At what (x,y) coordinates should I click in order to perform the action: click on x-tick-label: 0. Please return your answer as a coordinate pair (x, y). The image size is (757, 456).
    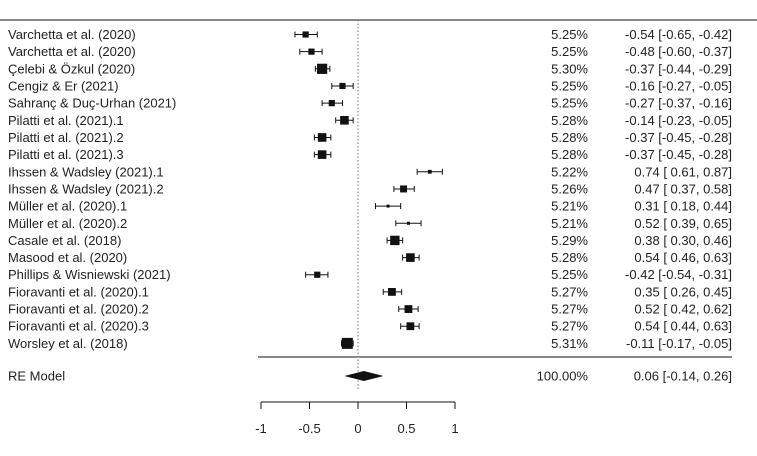
    Looking at the image, I should click on (357, 428).